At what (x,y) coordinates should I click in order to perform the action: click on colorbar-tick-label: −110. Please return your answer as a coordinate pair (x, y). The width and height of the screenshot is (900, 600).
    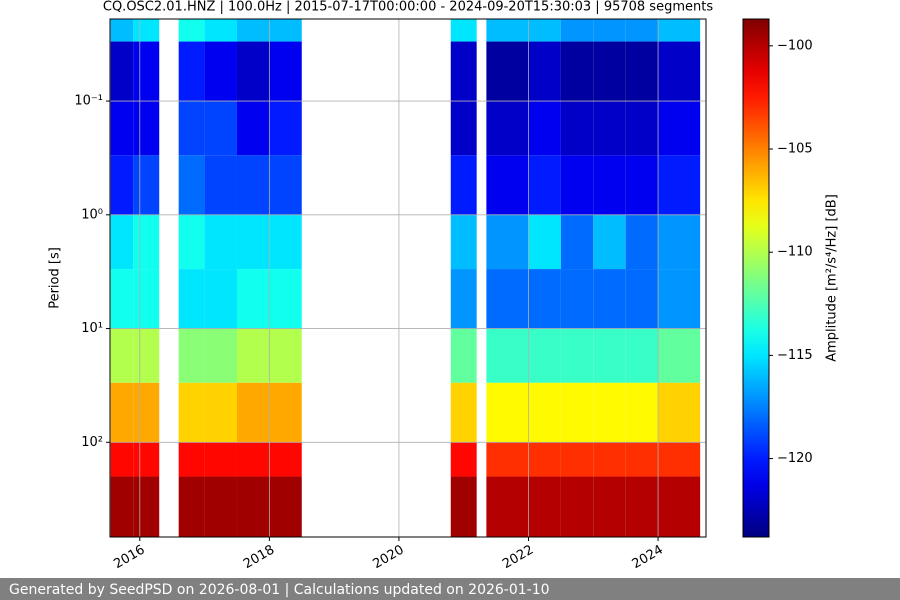
    Looking at the image, I should click on (795, 252).